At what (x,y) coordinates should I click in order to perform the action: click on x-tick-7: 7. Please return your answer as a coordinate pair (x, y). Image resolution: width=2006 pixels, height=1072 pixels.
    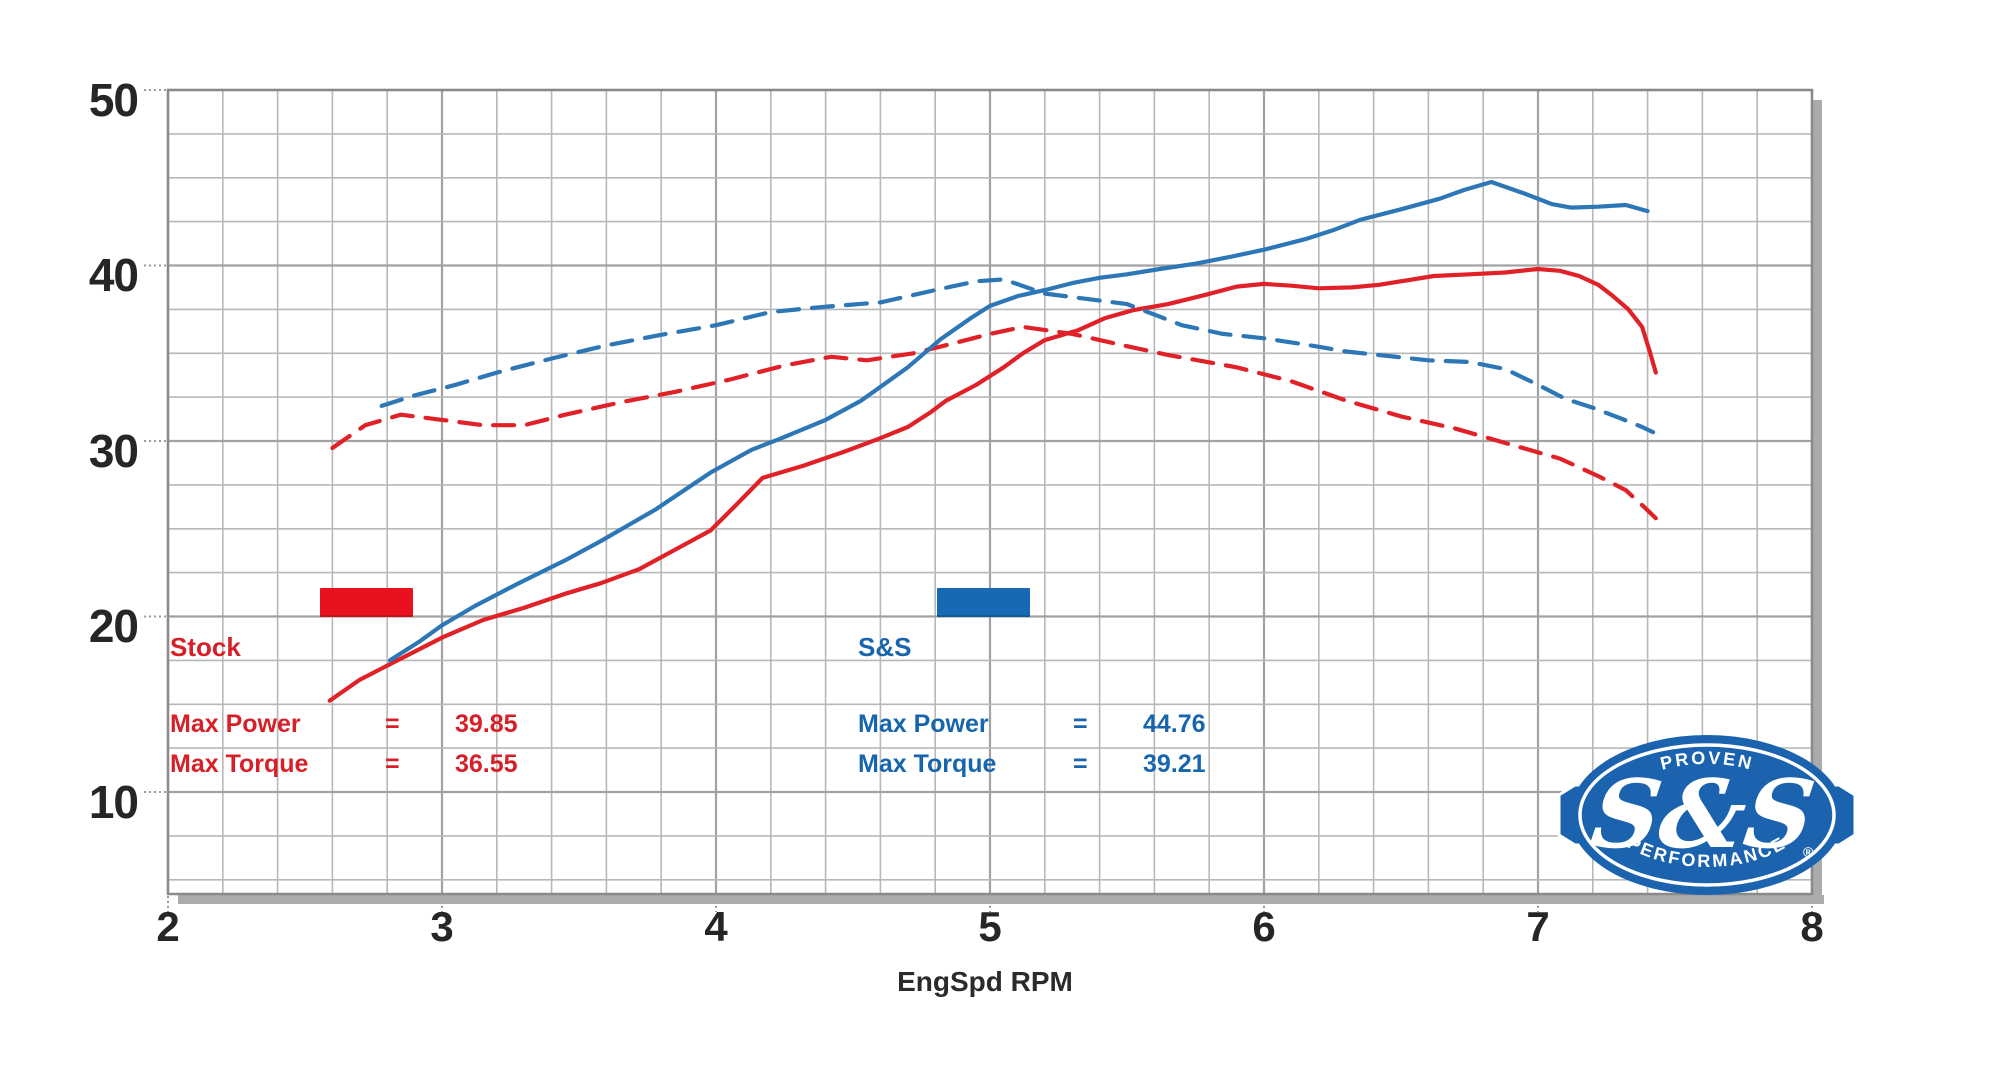
    Looking at the image, I should click on (1538, 926).